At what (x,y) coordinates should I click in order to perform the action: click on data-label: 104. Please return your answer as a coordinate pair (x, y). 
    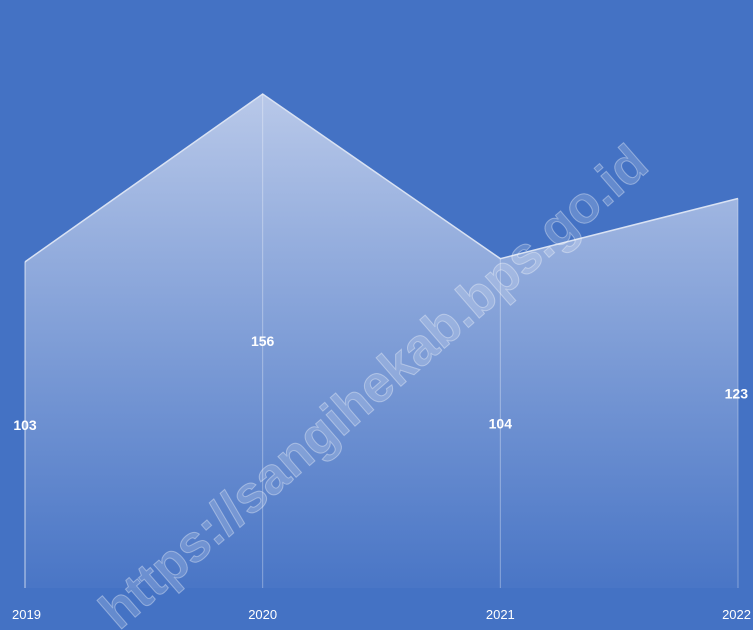
    Looking at the image, I should click on (501, 423).